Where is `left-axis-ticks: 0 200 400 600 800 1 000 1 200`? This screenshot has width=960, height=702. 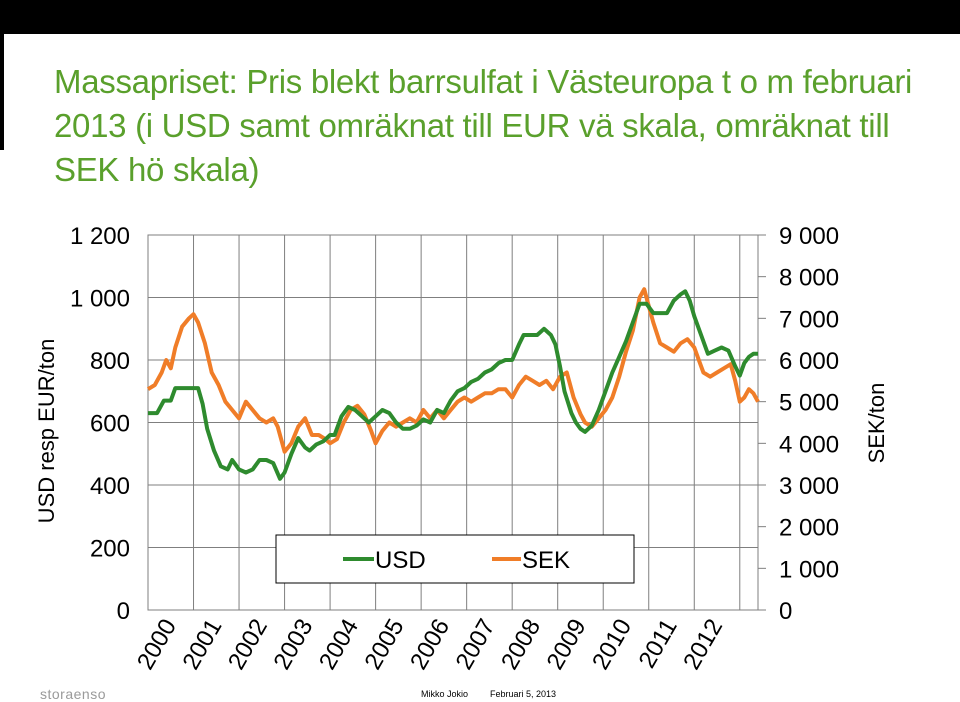
left-axis-ticks: 0 200 400 600 800 1 000 1 200 is located at coordinates (100, 424).